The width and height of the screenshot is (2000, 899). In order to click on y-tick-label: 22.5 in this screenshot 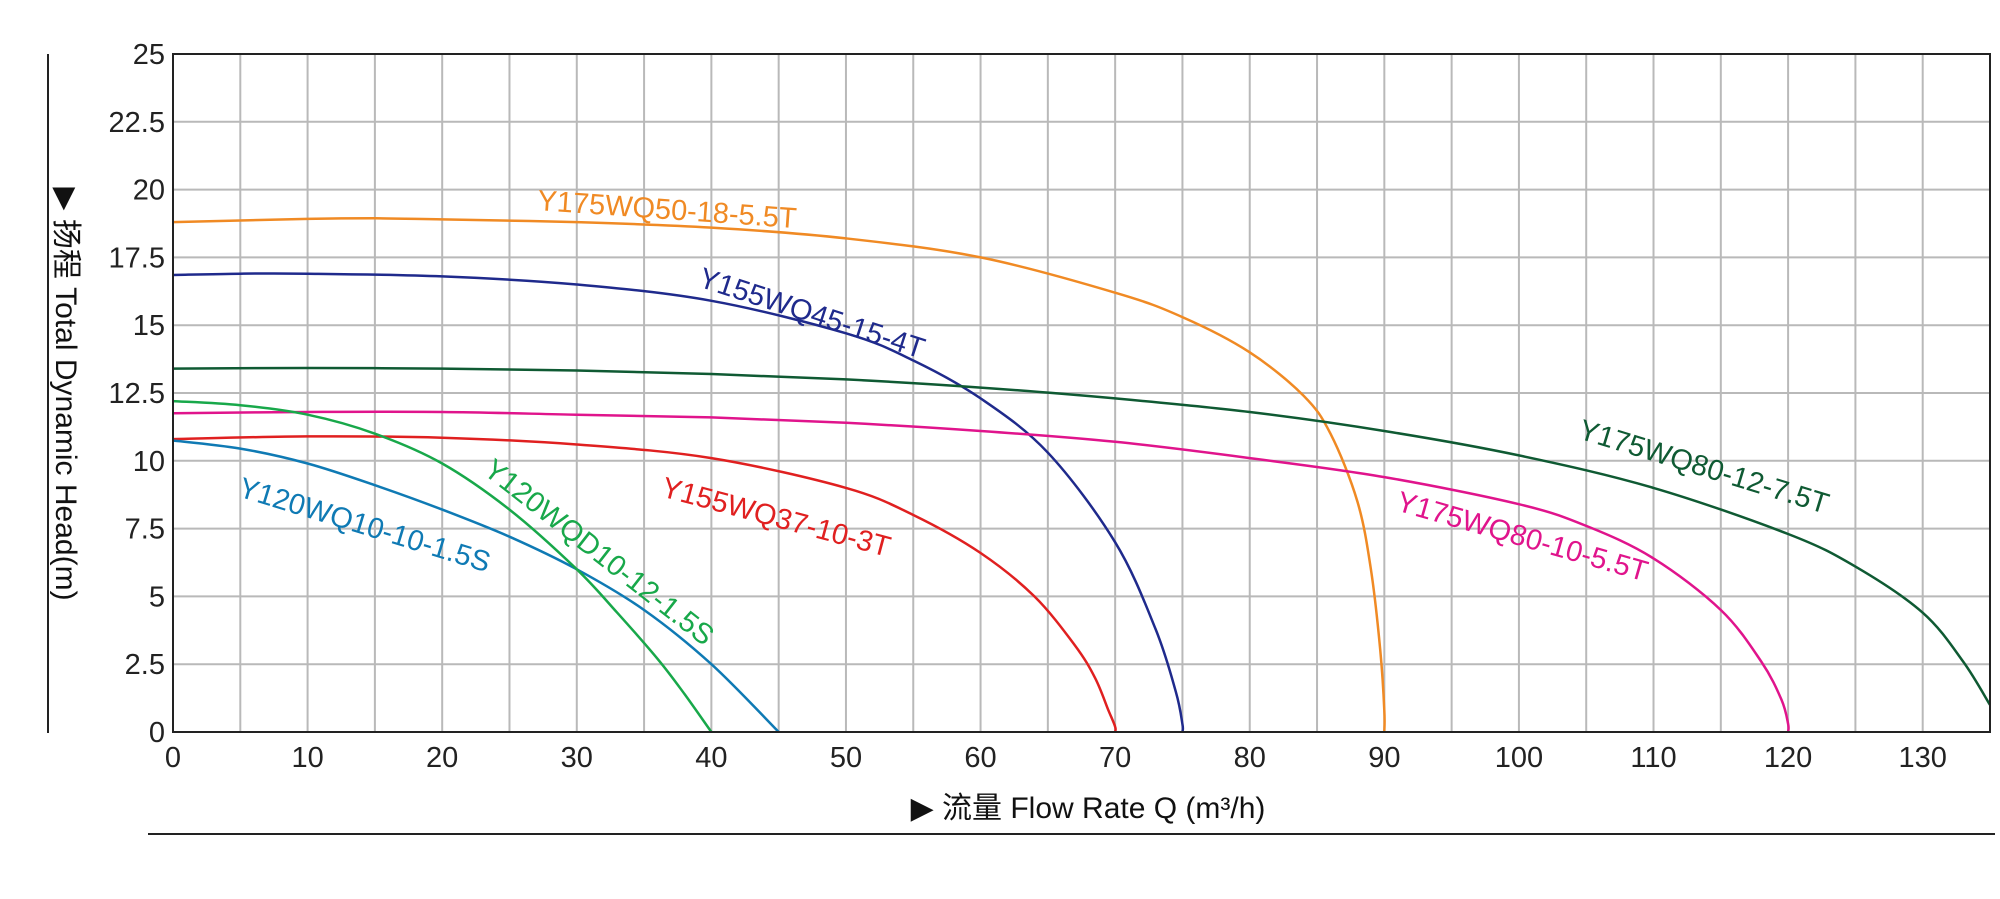, I will do `click(137, 123)`.